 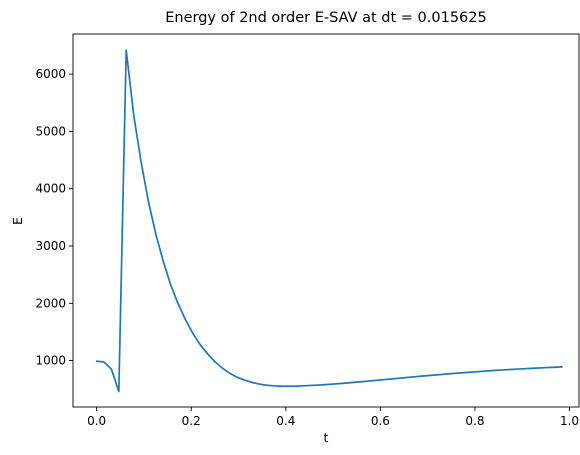 I want to click on x-tick-label: 0.0, so click(x=96, y=421).